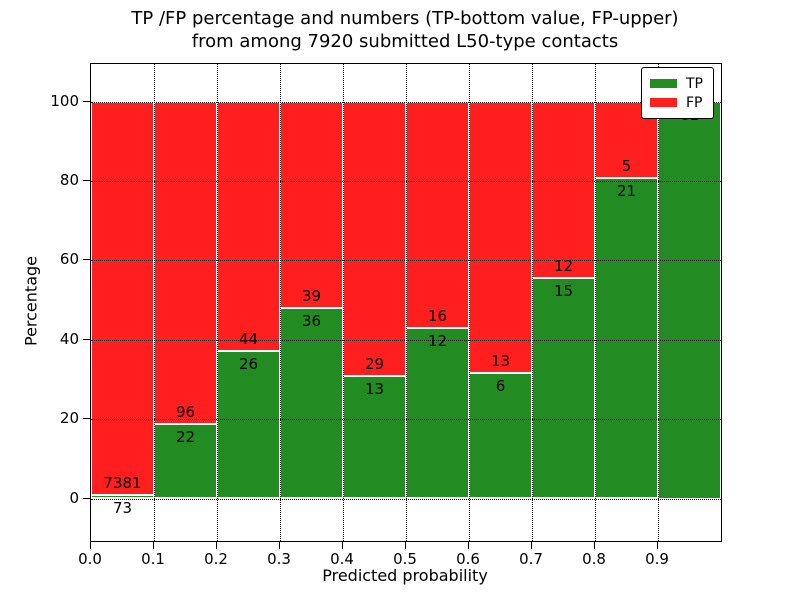 The height and width of the screenshot is (600, 800). I want to click on fp-legend-label: FP, so click(694, 102).